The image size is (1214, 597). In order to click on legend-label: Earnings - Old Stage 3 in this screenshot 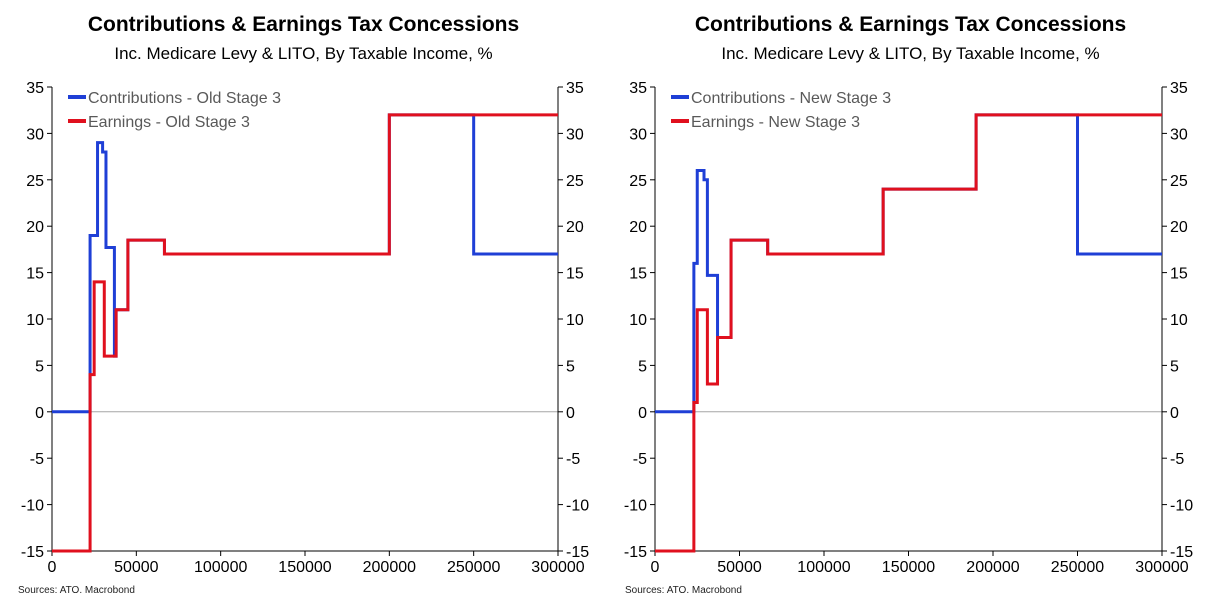, I will do `click(169, 122)`.